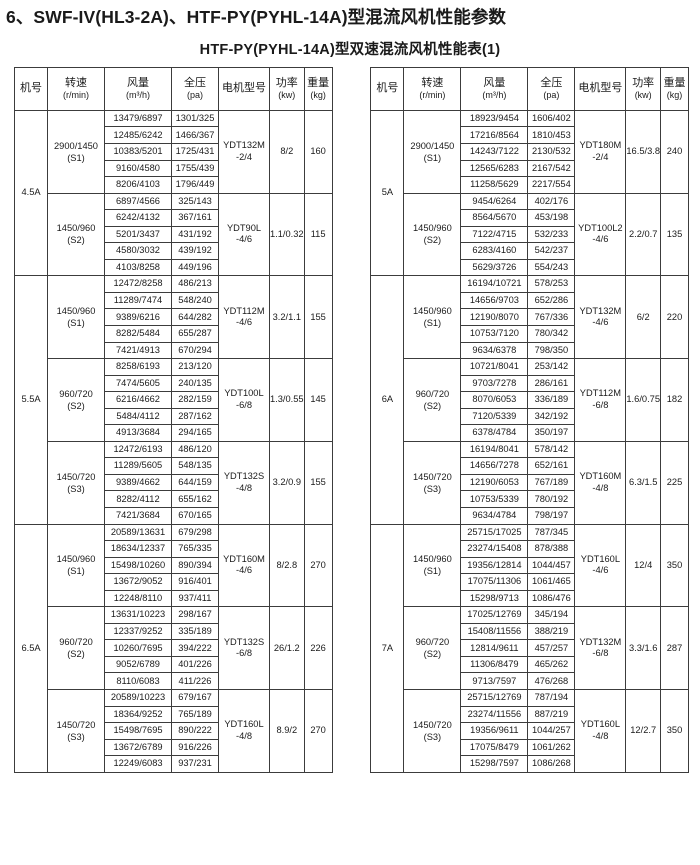 This screenshot has height=865, width=700. What do you see at coordinates (643, 151) in the screenshot?
I see `cell-power: 16.5/3.8` at bounding box center [643, 151].